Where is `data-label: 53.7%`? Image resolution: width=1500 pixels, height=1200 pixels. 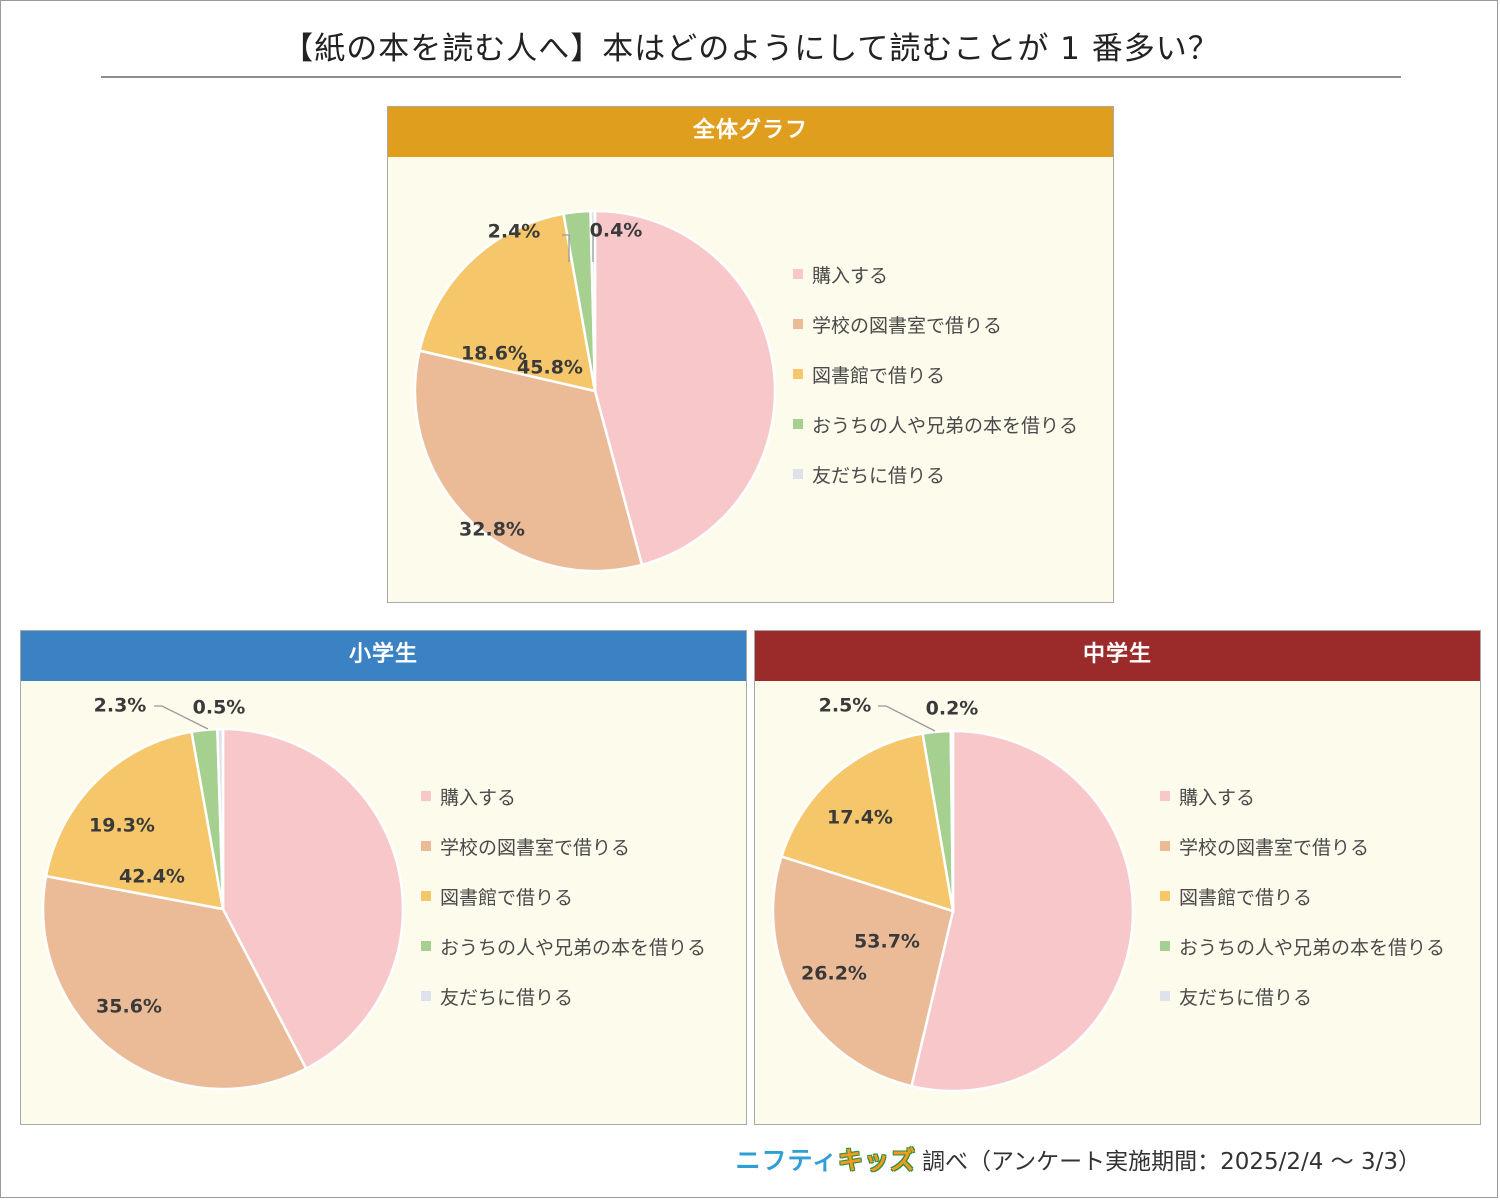 data-label: 53.7% is located at coordinates (887, 942).